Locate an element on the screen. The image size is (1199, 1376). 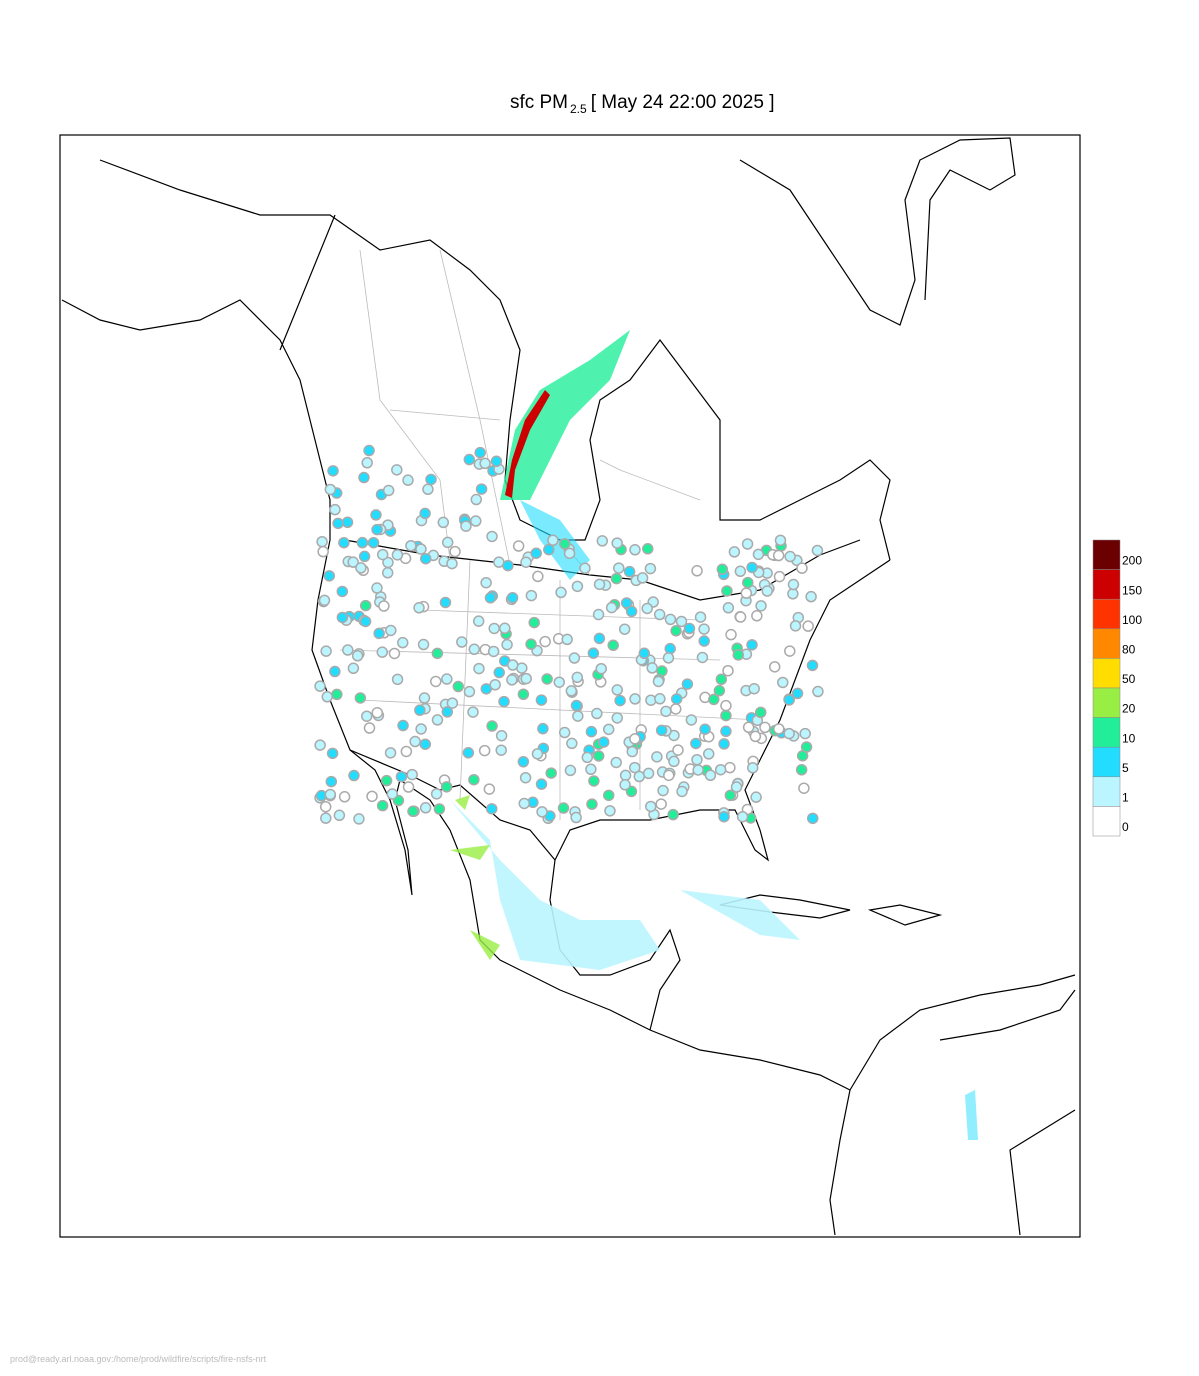
colorbar-label: 0 is located at coordinates (1125, 827).